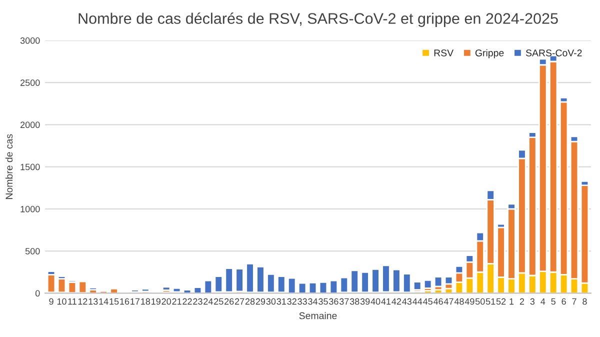 The height and width of the screenshot is (337, 600). What do you see at coordinates (166, 301) in the screenshot?
I see `x-tick-label: 20` at bounding box center [166, 301].